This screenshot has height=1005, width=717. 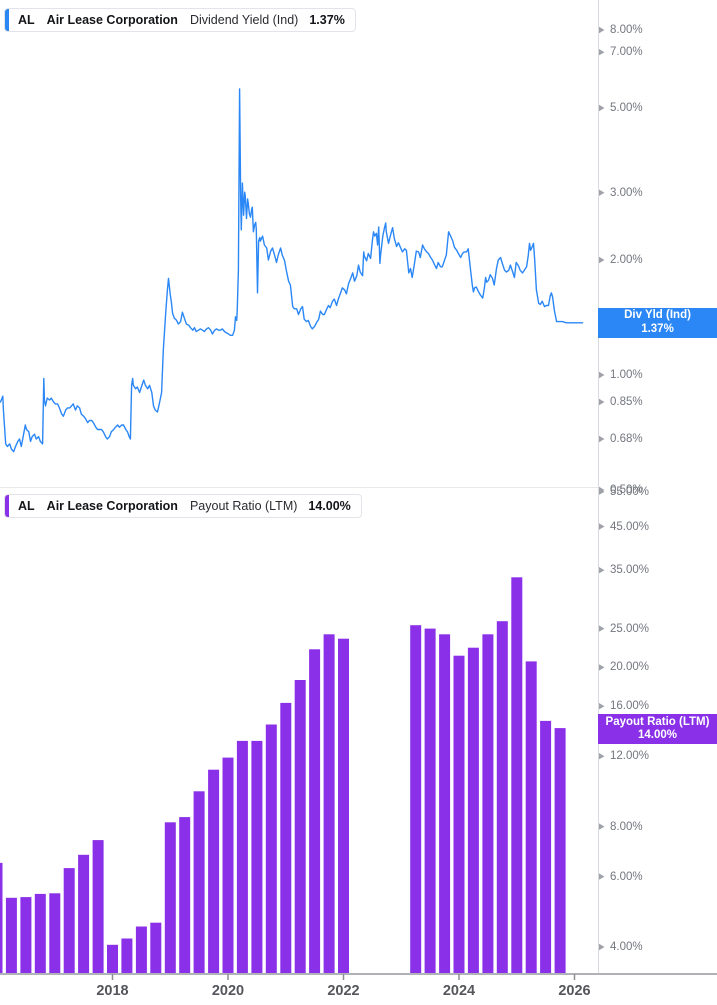 What do you see at coordinates (657, 735) in the screenshot?
I see `badge-value: 14.00%` at bounding box center [657, 735].